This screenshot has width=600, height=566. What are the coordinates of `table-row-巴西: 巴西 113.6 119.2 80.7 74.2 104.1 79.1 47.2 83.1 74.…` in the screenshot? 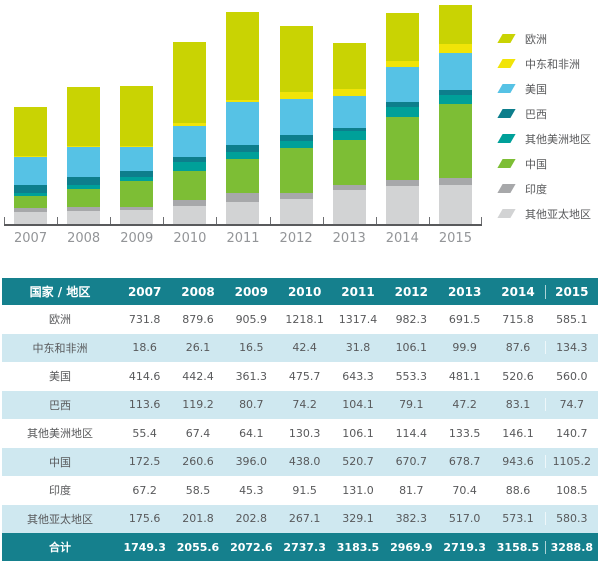 It's located at (300, 404).